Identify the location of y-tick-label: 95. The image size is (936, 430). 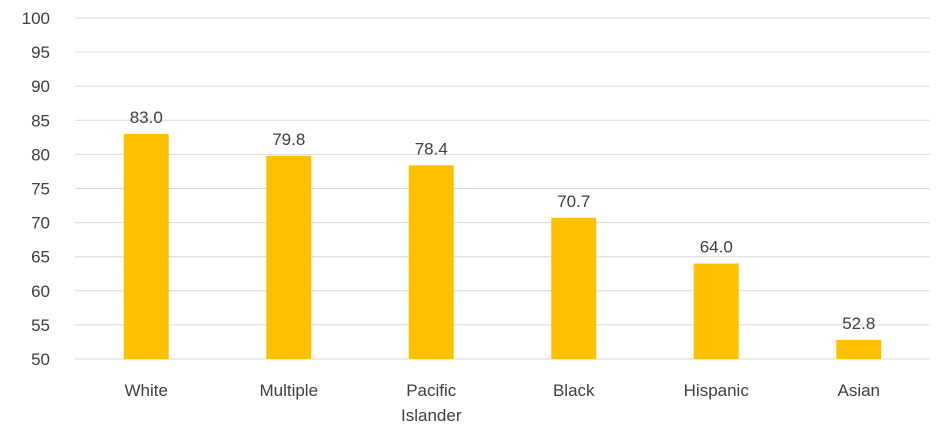
(40, 52).